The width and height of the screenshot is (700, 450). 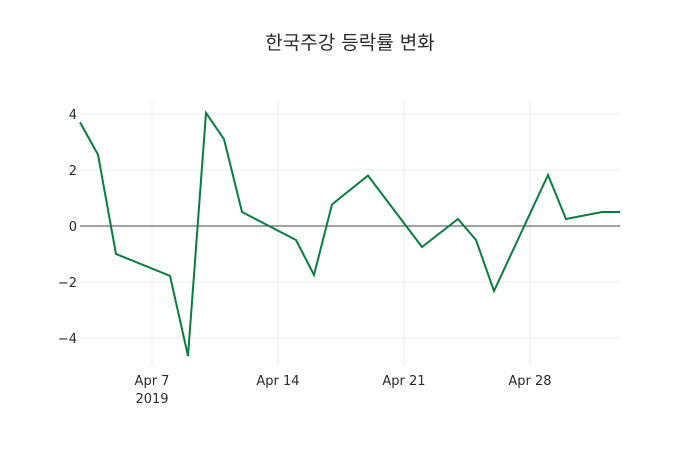 What do you see at coordinates (152, 381) in the screenshot?
I see `x-tick-label: Apr 7` at bounding box center [152, 381].